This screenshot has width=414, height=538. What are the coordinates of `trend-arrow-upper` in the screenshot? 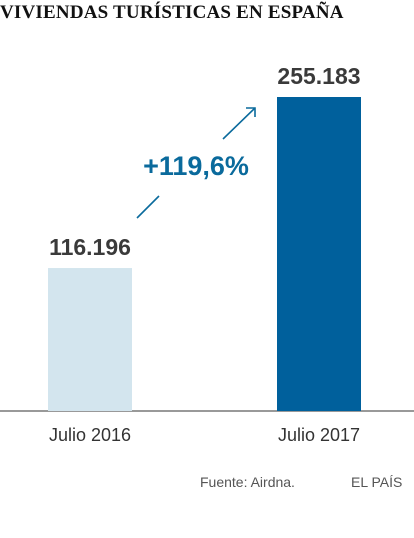 It's located at (239, 123).